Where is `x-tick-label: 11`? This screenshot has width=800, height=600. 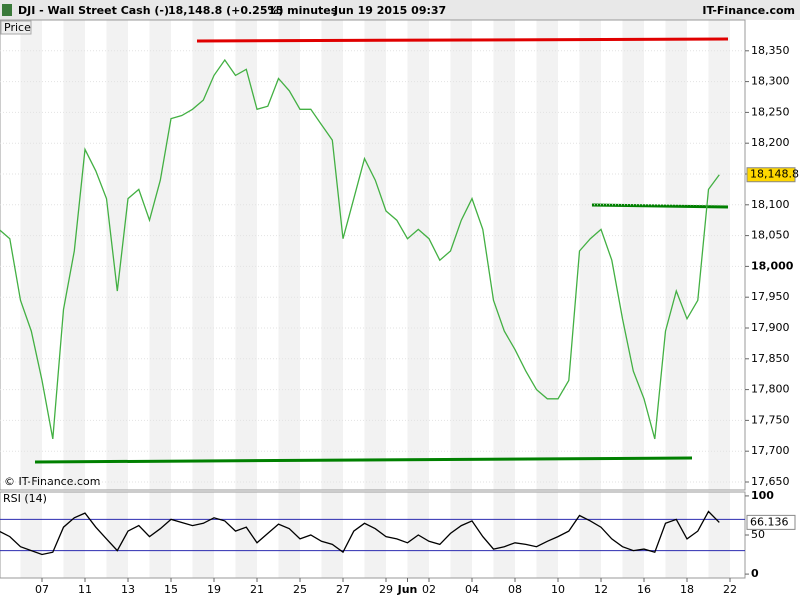 x-tick-label: 11 is located at coordinates (85, 589).